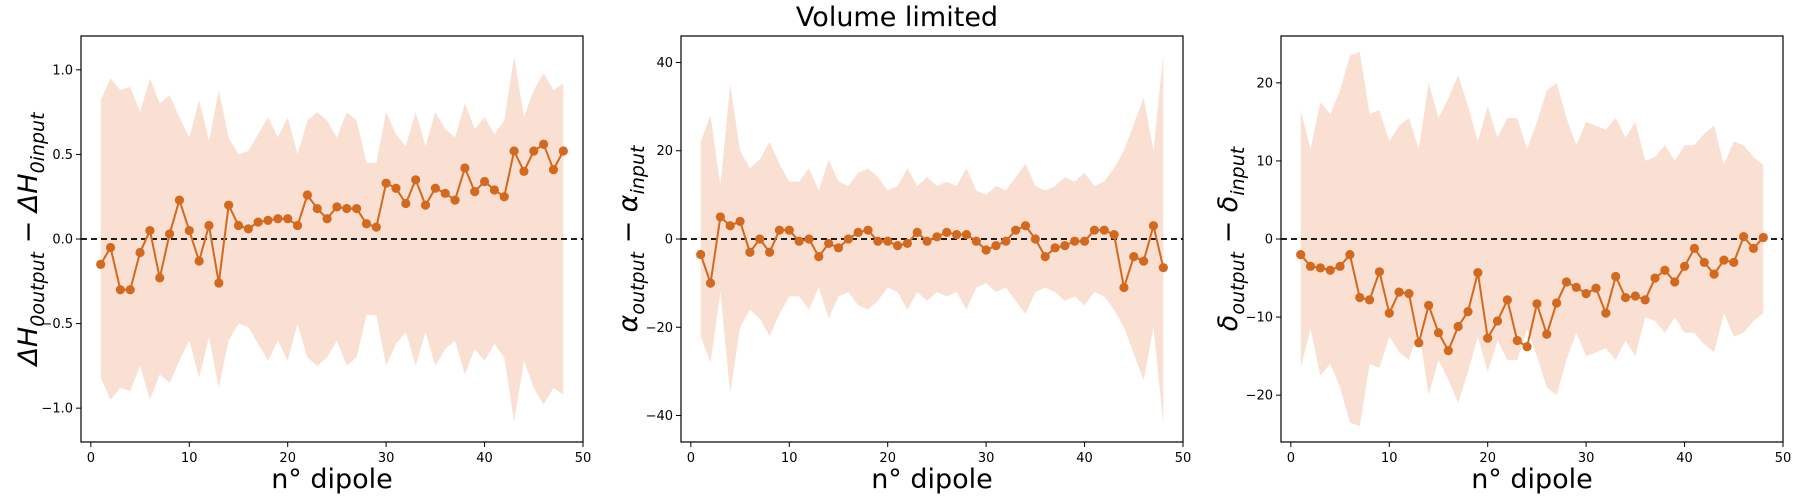 The width and height of the screenshot is (1794, 502). Describe the element at coordinates (1231, 238) in the screenshot. I see `y-axis-label: δoutput − δinput` at that location.